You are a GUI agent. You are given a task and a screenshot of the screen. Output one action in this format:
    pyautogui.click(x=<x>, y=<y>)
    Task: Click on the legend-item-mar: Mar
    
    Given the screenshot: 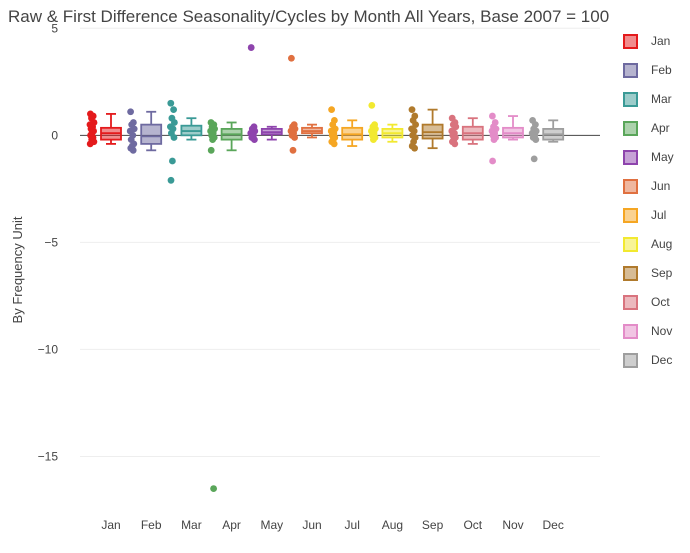 What is the action you would take?
    pyautogui.click(x=647, y=99)
    